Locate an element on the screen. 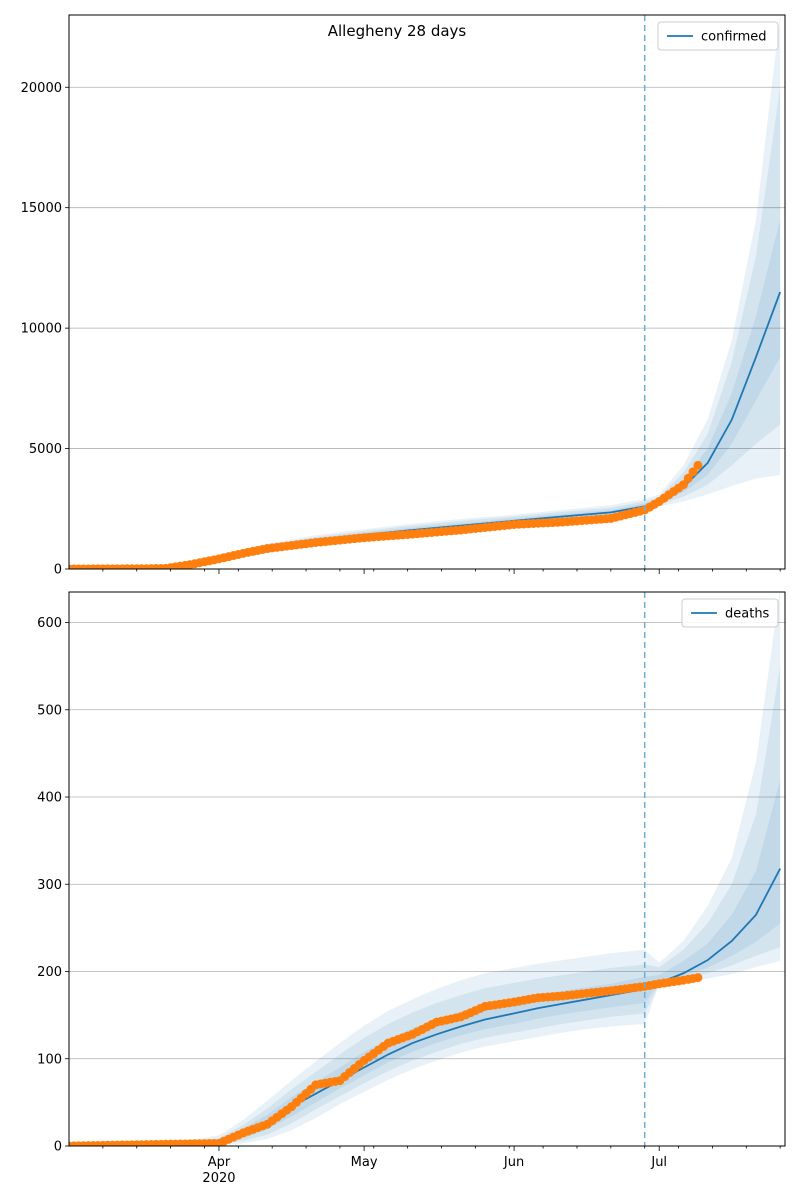  legend-label: deaths is located at coordinates (747, 614).